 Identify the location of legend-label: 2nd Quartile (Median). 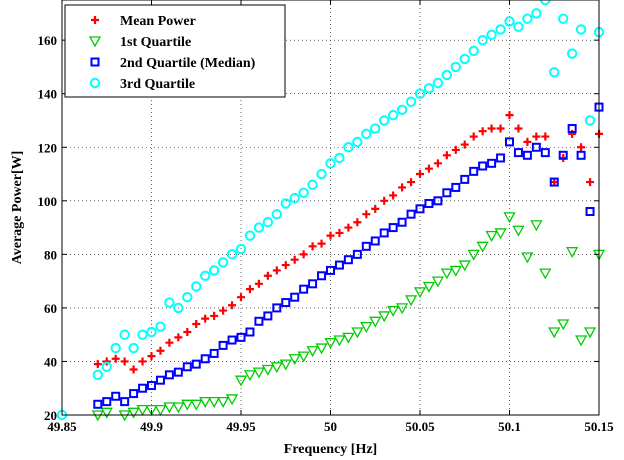
(188, 63).